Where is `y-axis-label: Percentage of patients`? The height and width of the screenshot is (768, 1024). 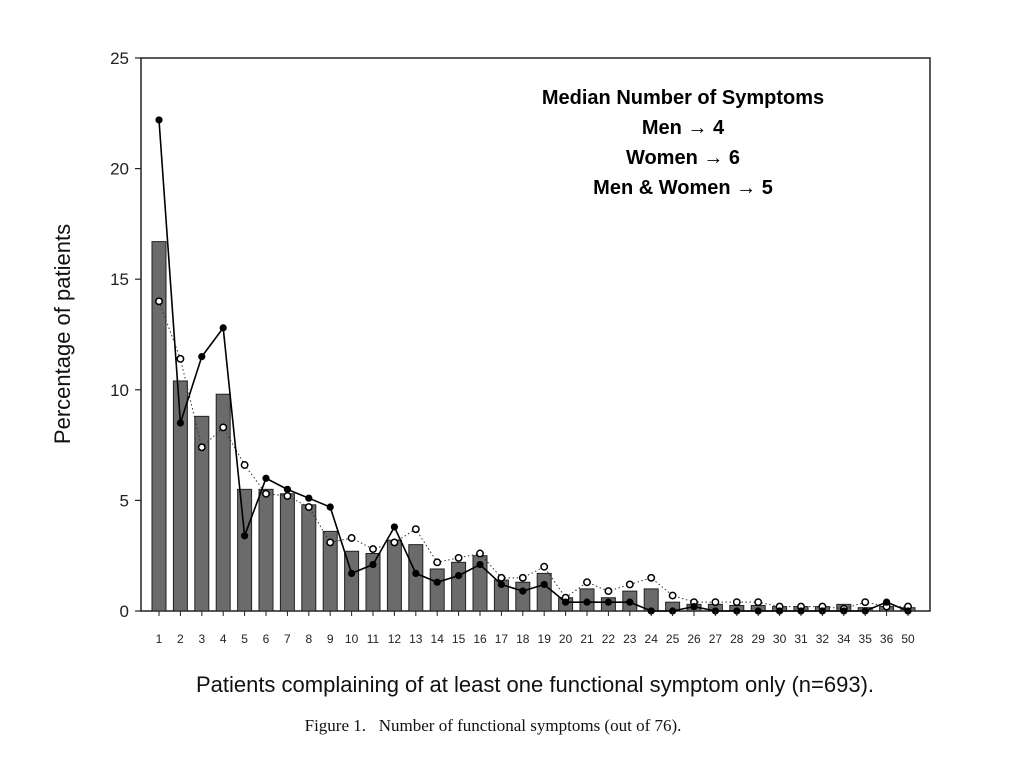
y-axis-label: Percentage of patients is located at coordinates (62, 334).